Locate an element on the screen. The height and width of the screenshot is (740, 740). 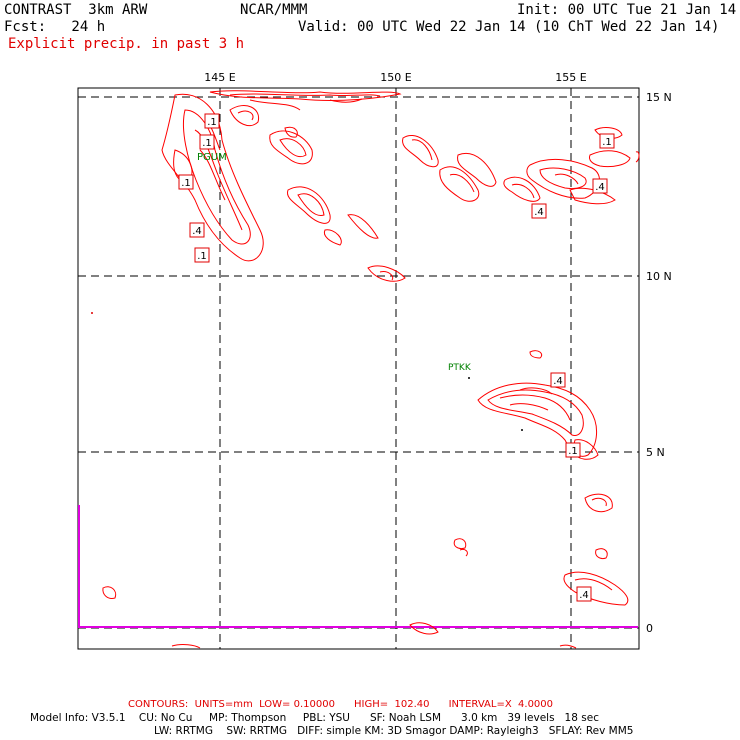
center-title: NCAR/MMM is located at coordinates (274, 10).